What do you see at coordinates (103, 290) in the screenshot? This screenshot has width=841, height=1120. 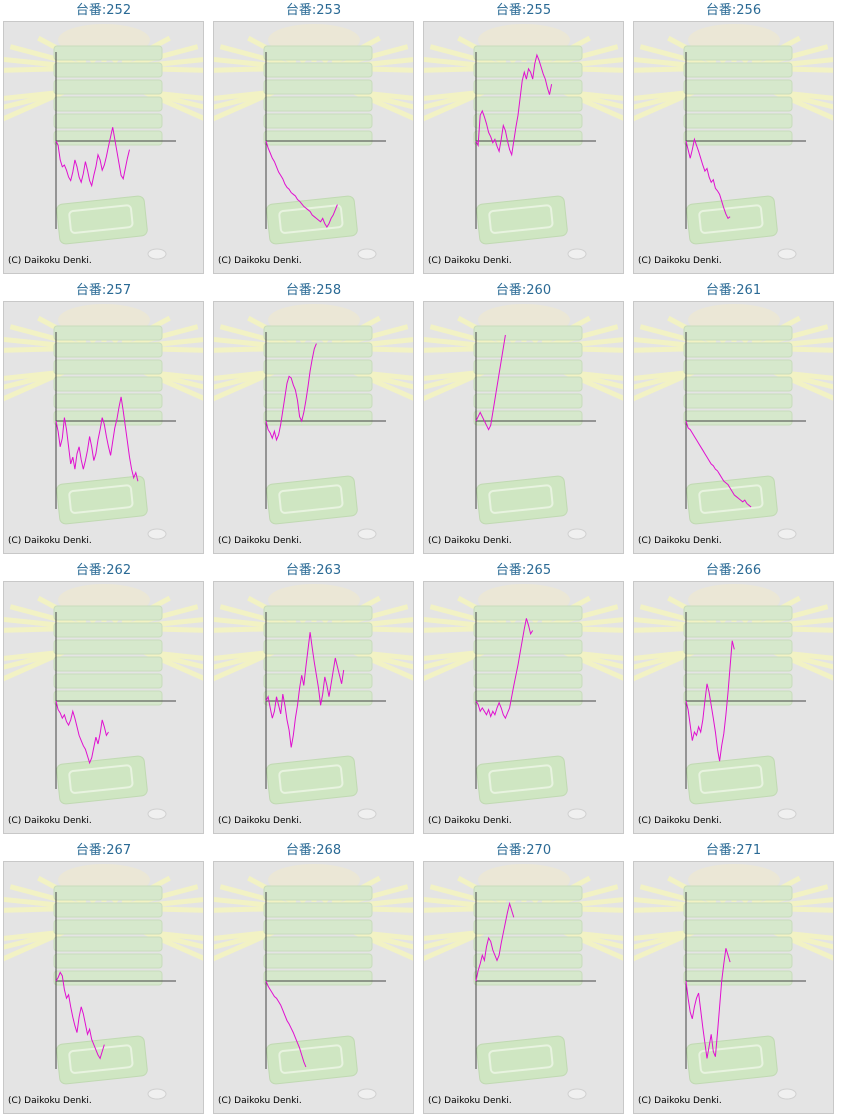 I see `machine-number-title: 台番:257` at bounding box center [103, 290].